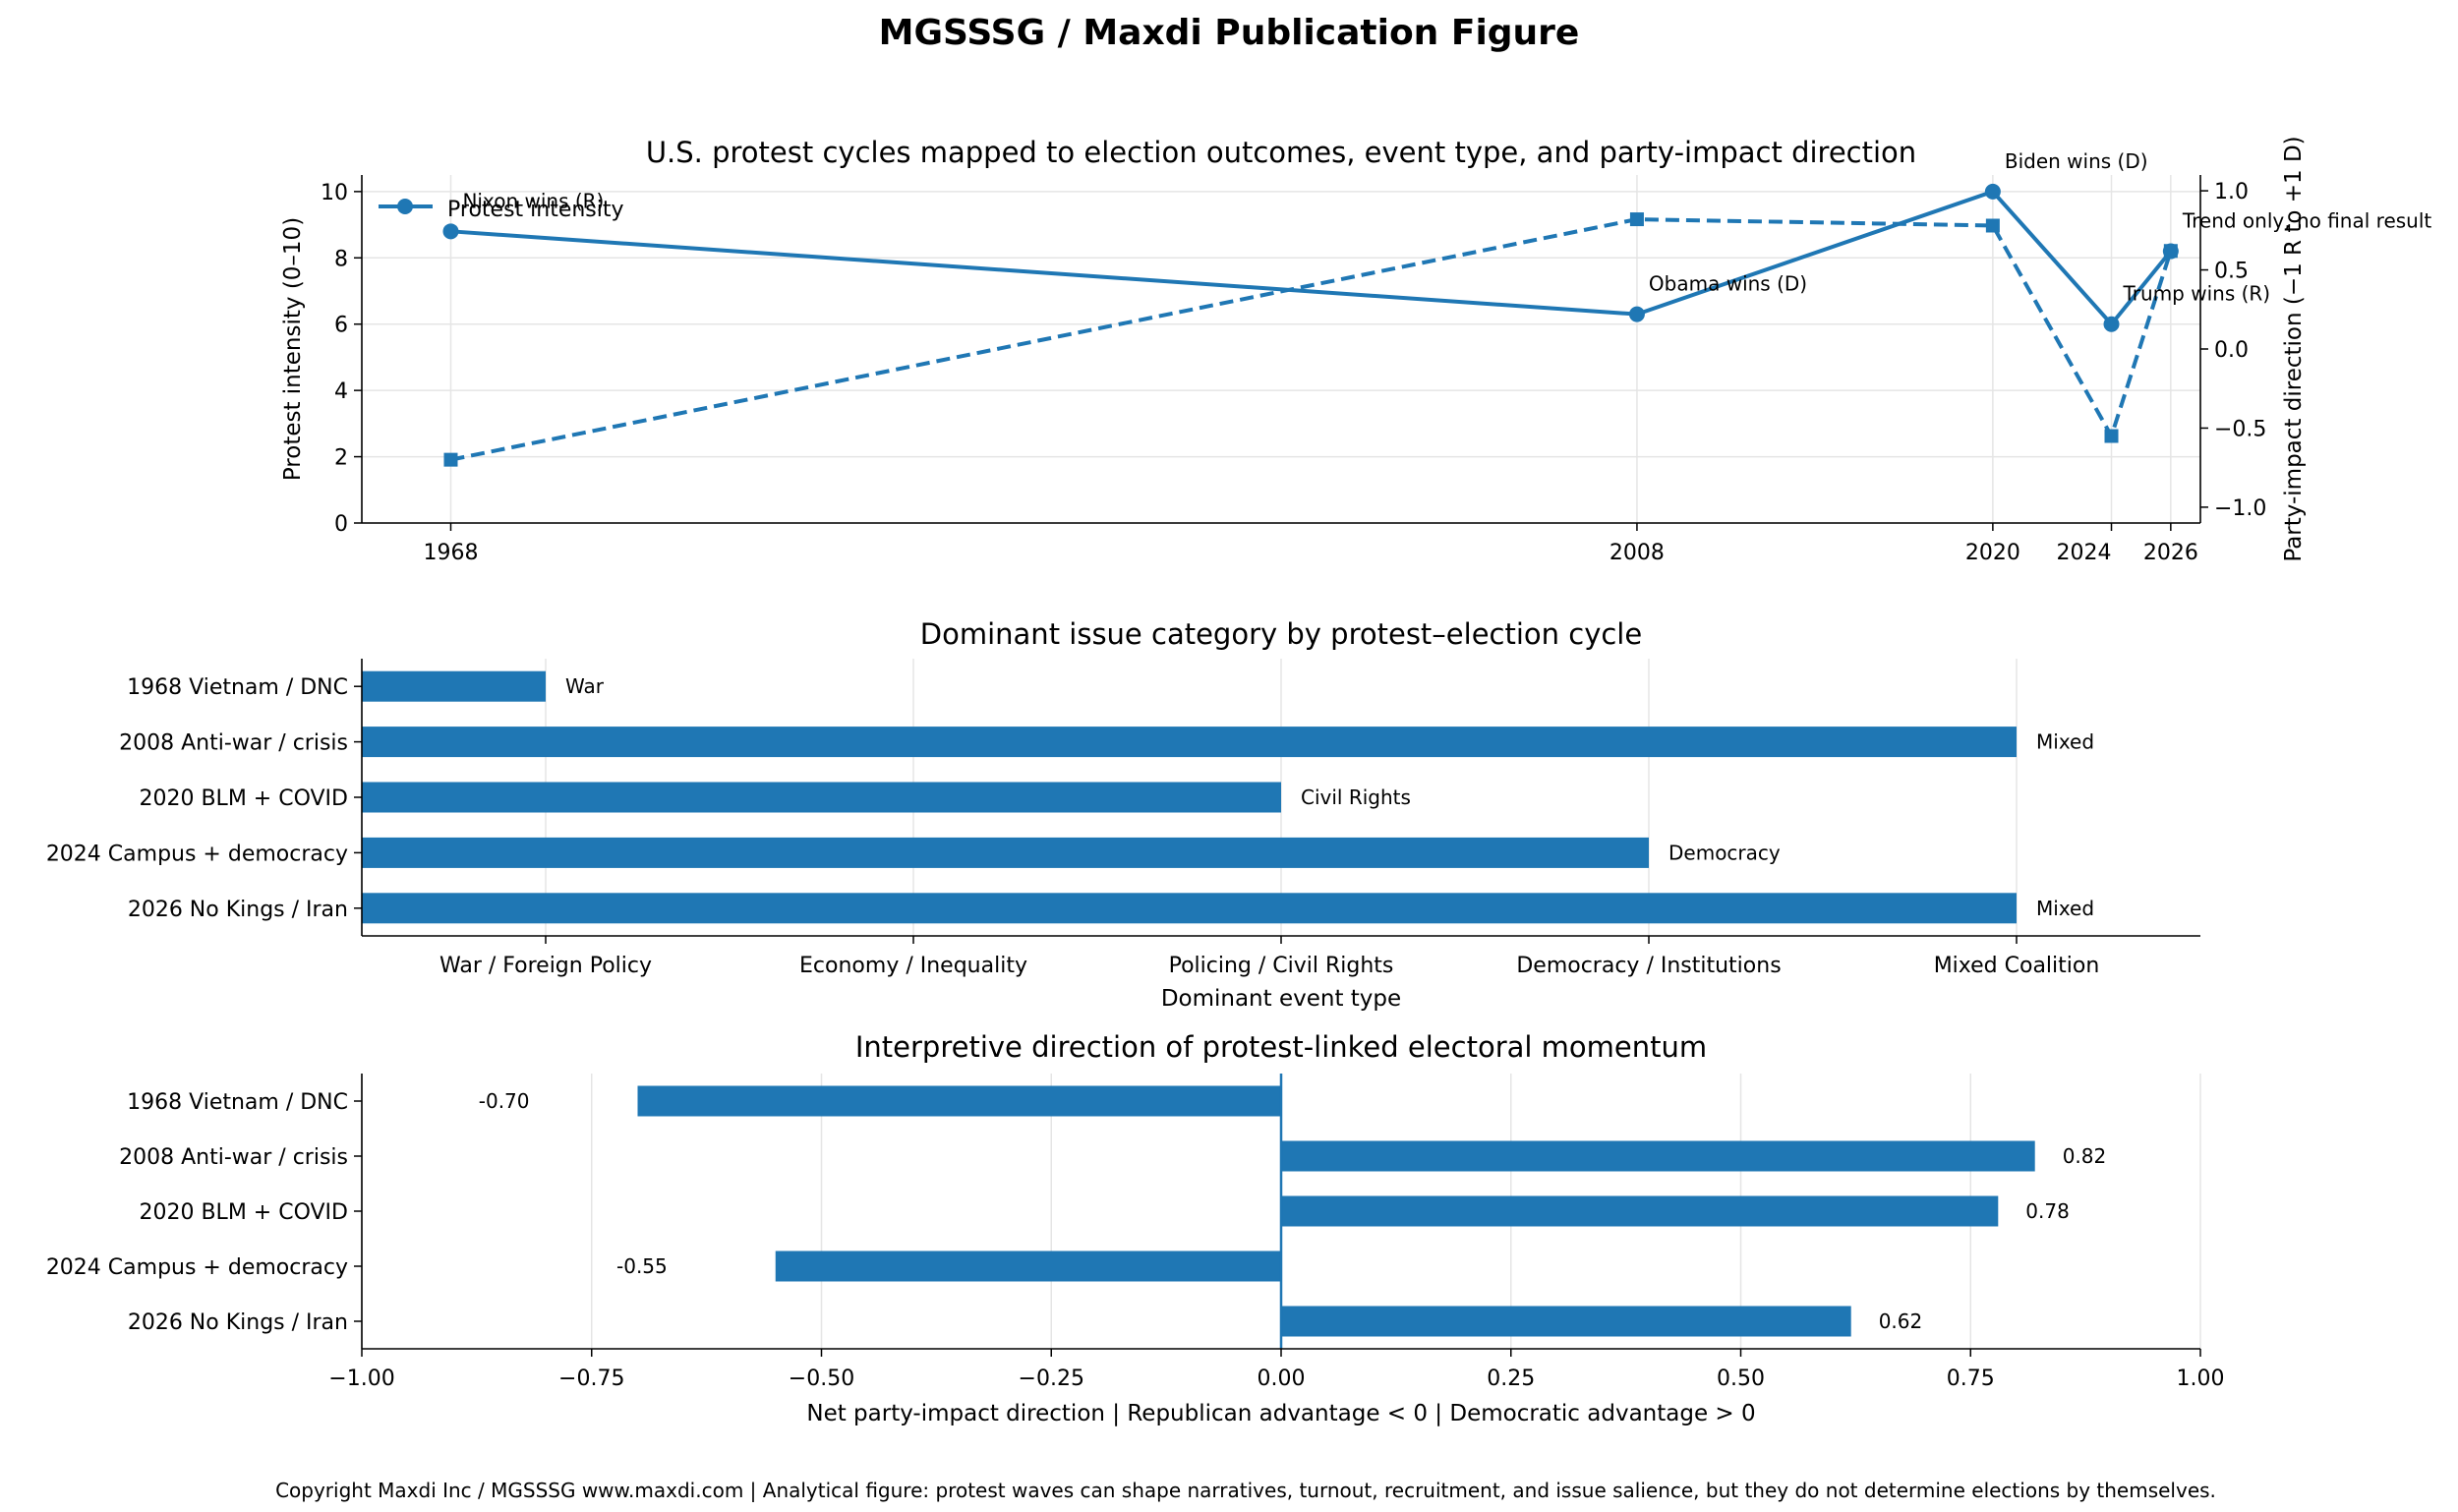 The width and height of the screenshot is (2458, 1512). What do you see at coordinates (341, 326) in the screenshot?
I see `panel1-ytick-label: 6` at bounding box center [341, 326].